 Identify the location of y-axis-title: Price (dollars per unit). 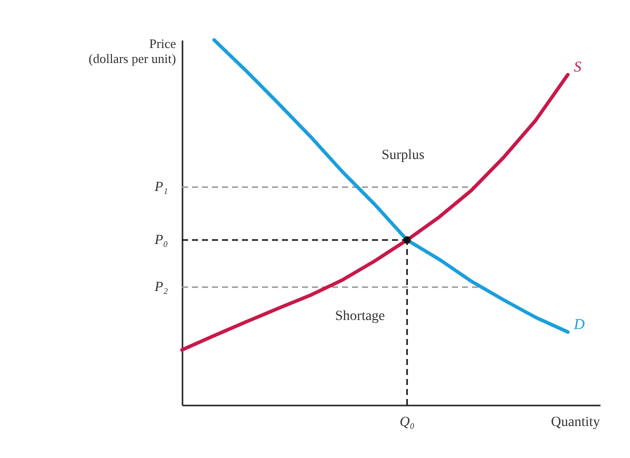
(132, 51).